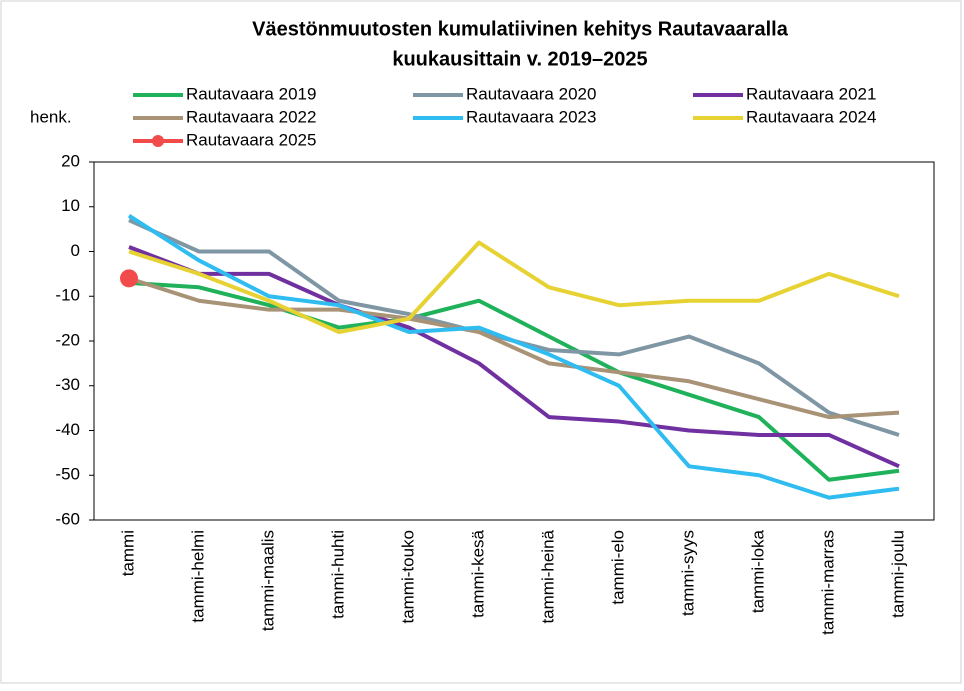 The height and width of the screenshot is (691, 964). What do you see at coordinates (477, 573) in the screenshot?
I see `x-tick-label: tammi-kesä` at bounding box center [477, 573].